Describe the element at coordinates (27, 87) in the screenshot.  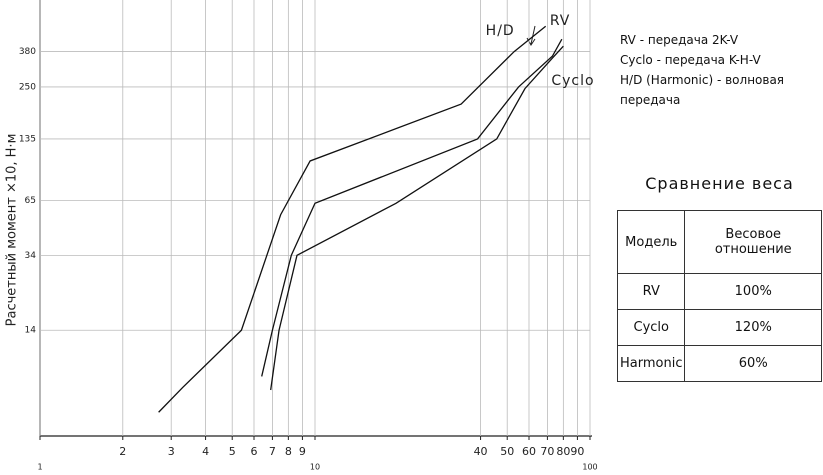
I see `y-tick-label: 250` at that location.